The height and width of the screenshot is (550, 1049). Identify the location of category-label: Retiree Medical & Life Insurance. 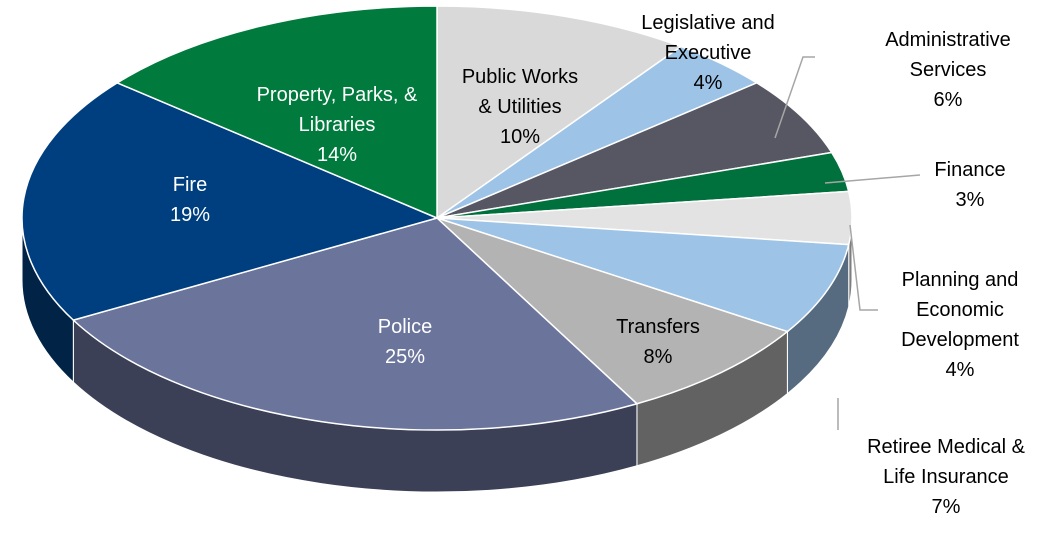
(946, 462).